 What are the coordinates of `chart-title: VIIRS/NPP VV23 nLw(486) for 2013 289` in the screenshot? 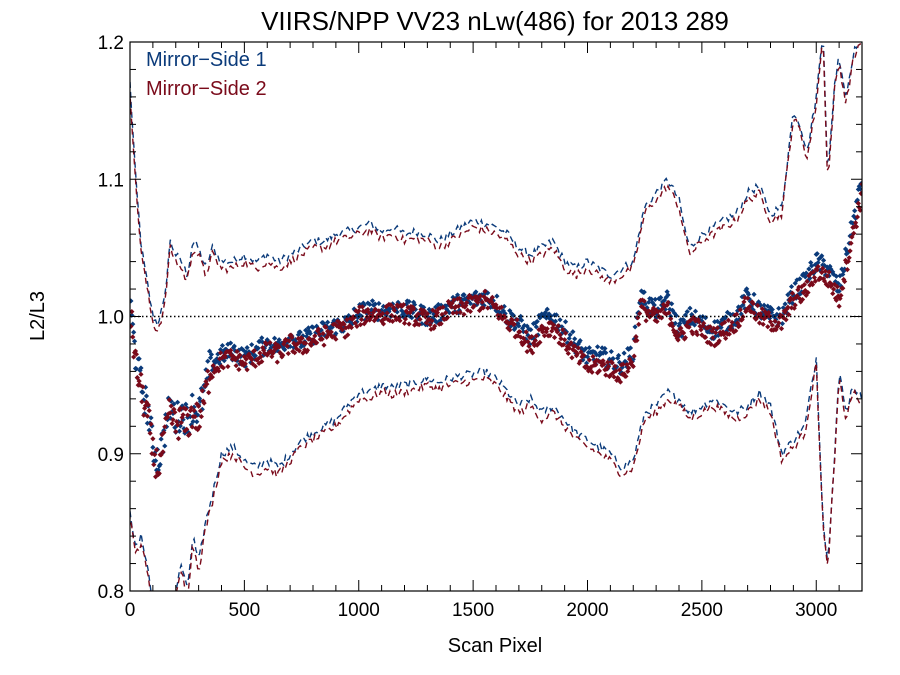 It's located at (495, 21).